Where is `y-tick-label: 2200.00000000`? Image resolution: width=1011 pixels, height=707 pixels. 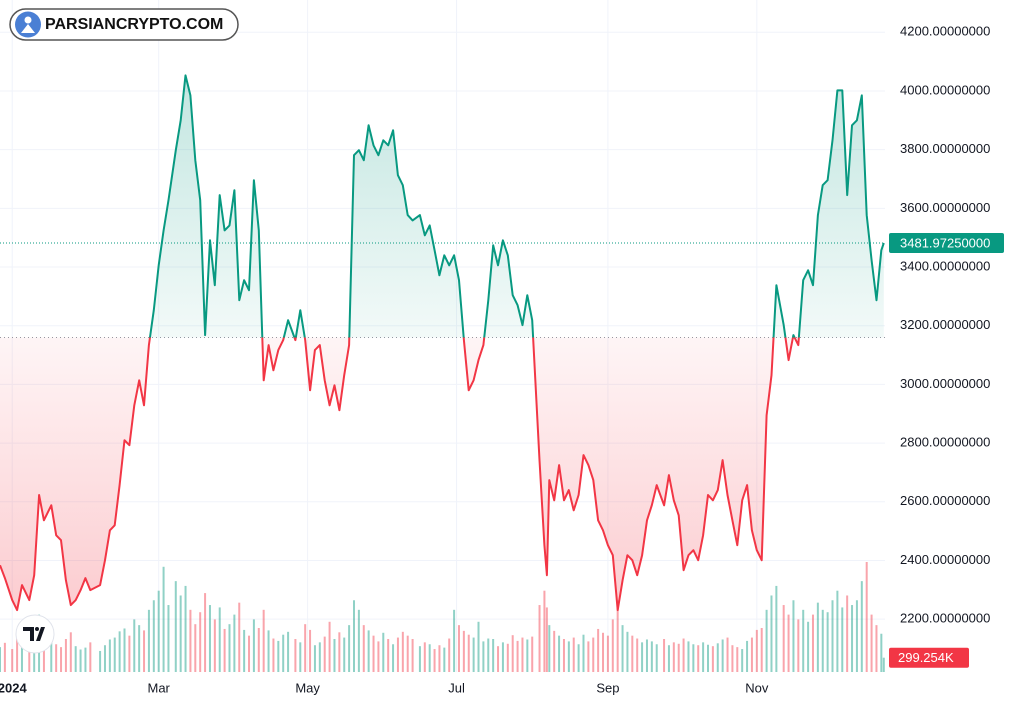 y-tick-label: 2200.00000000 is located at coordinates (945, 618).